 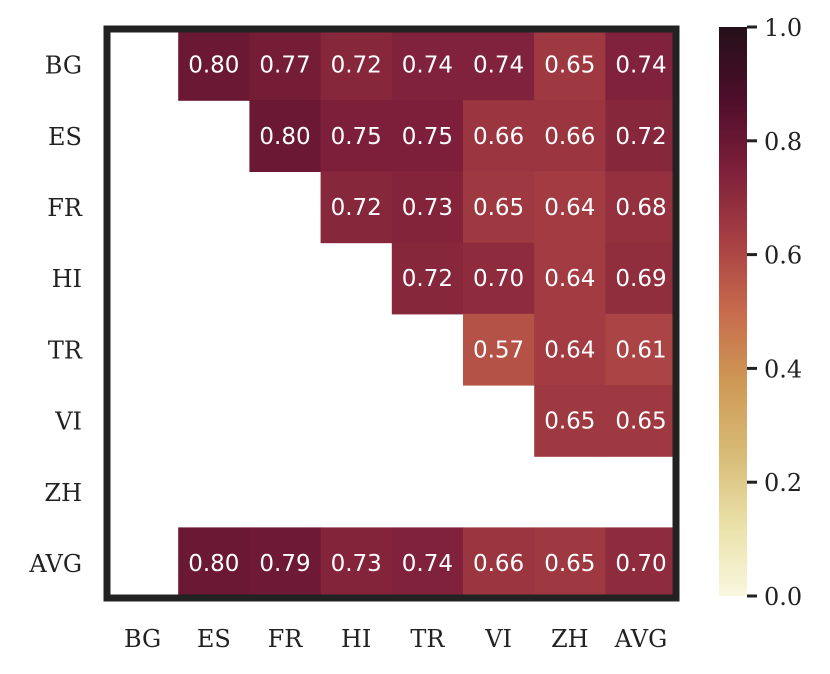 I want to click on heatmap-cell-ES-AVG, so click(x=641, y=136).